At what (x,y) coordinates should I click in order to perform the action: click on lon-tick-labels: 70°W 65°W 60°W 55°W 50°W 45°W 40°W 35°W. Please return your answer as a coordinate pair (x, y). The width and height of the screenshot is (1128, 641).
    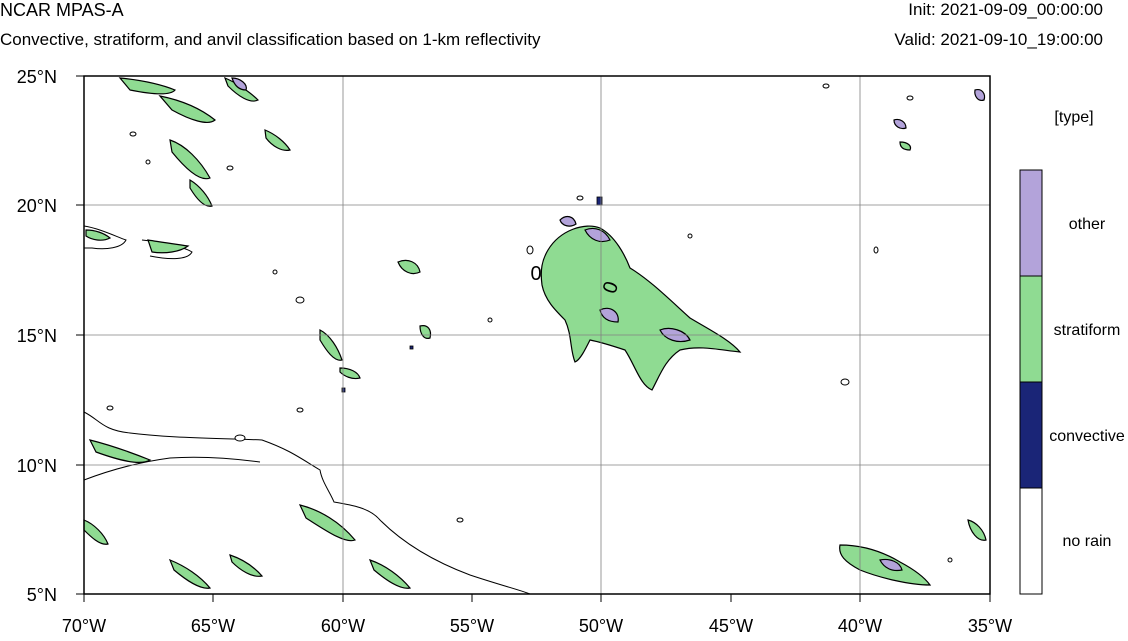
    Looking at the image, I should click on (537, 626).